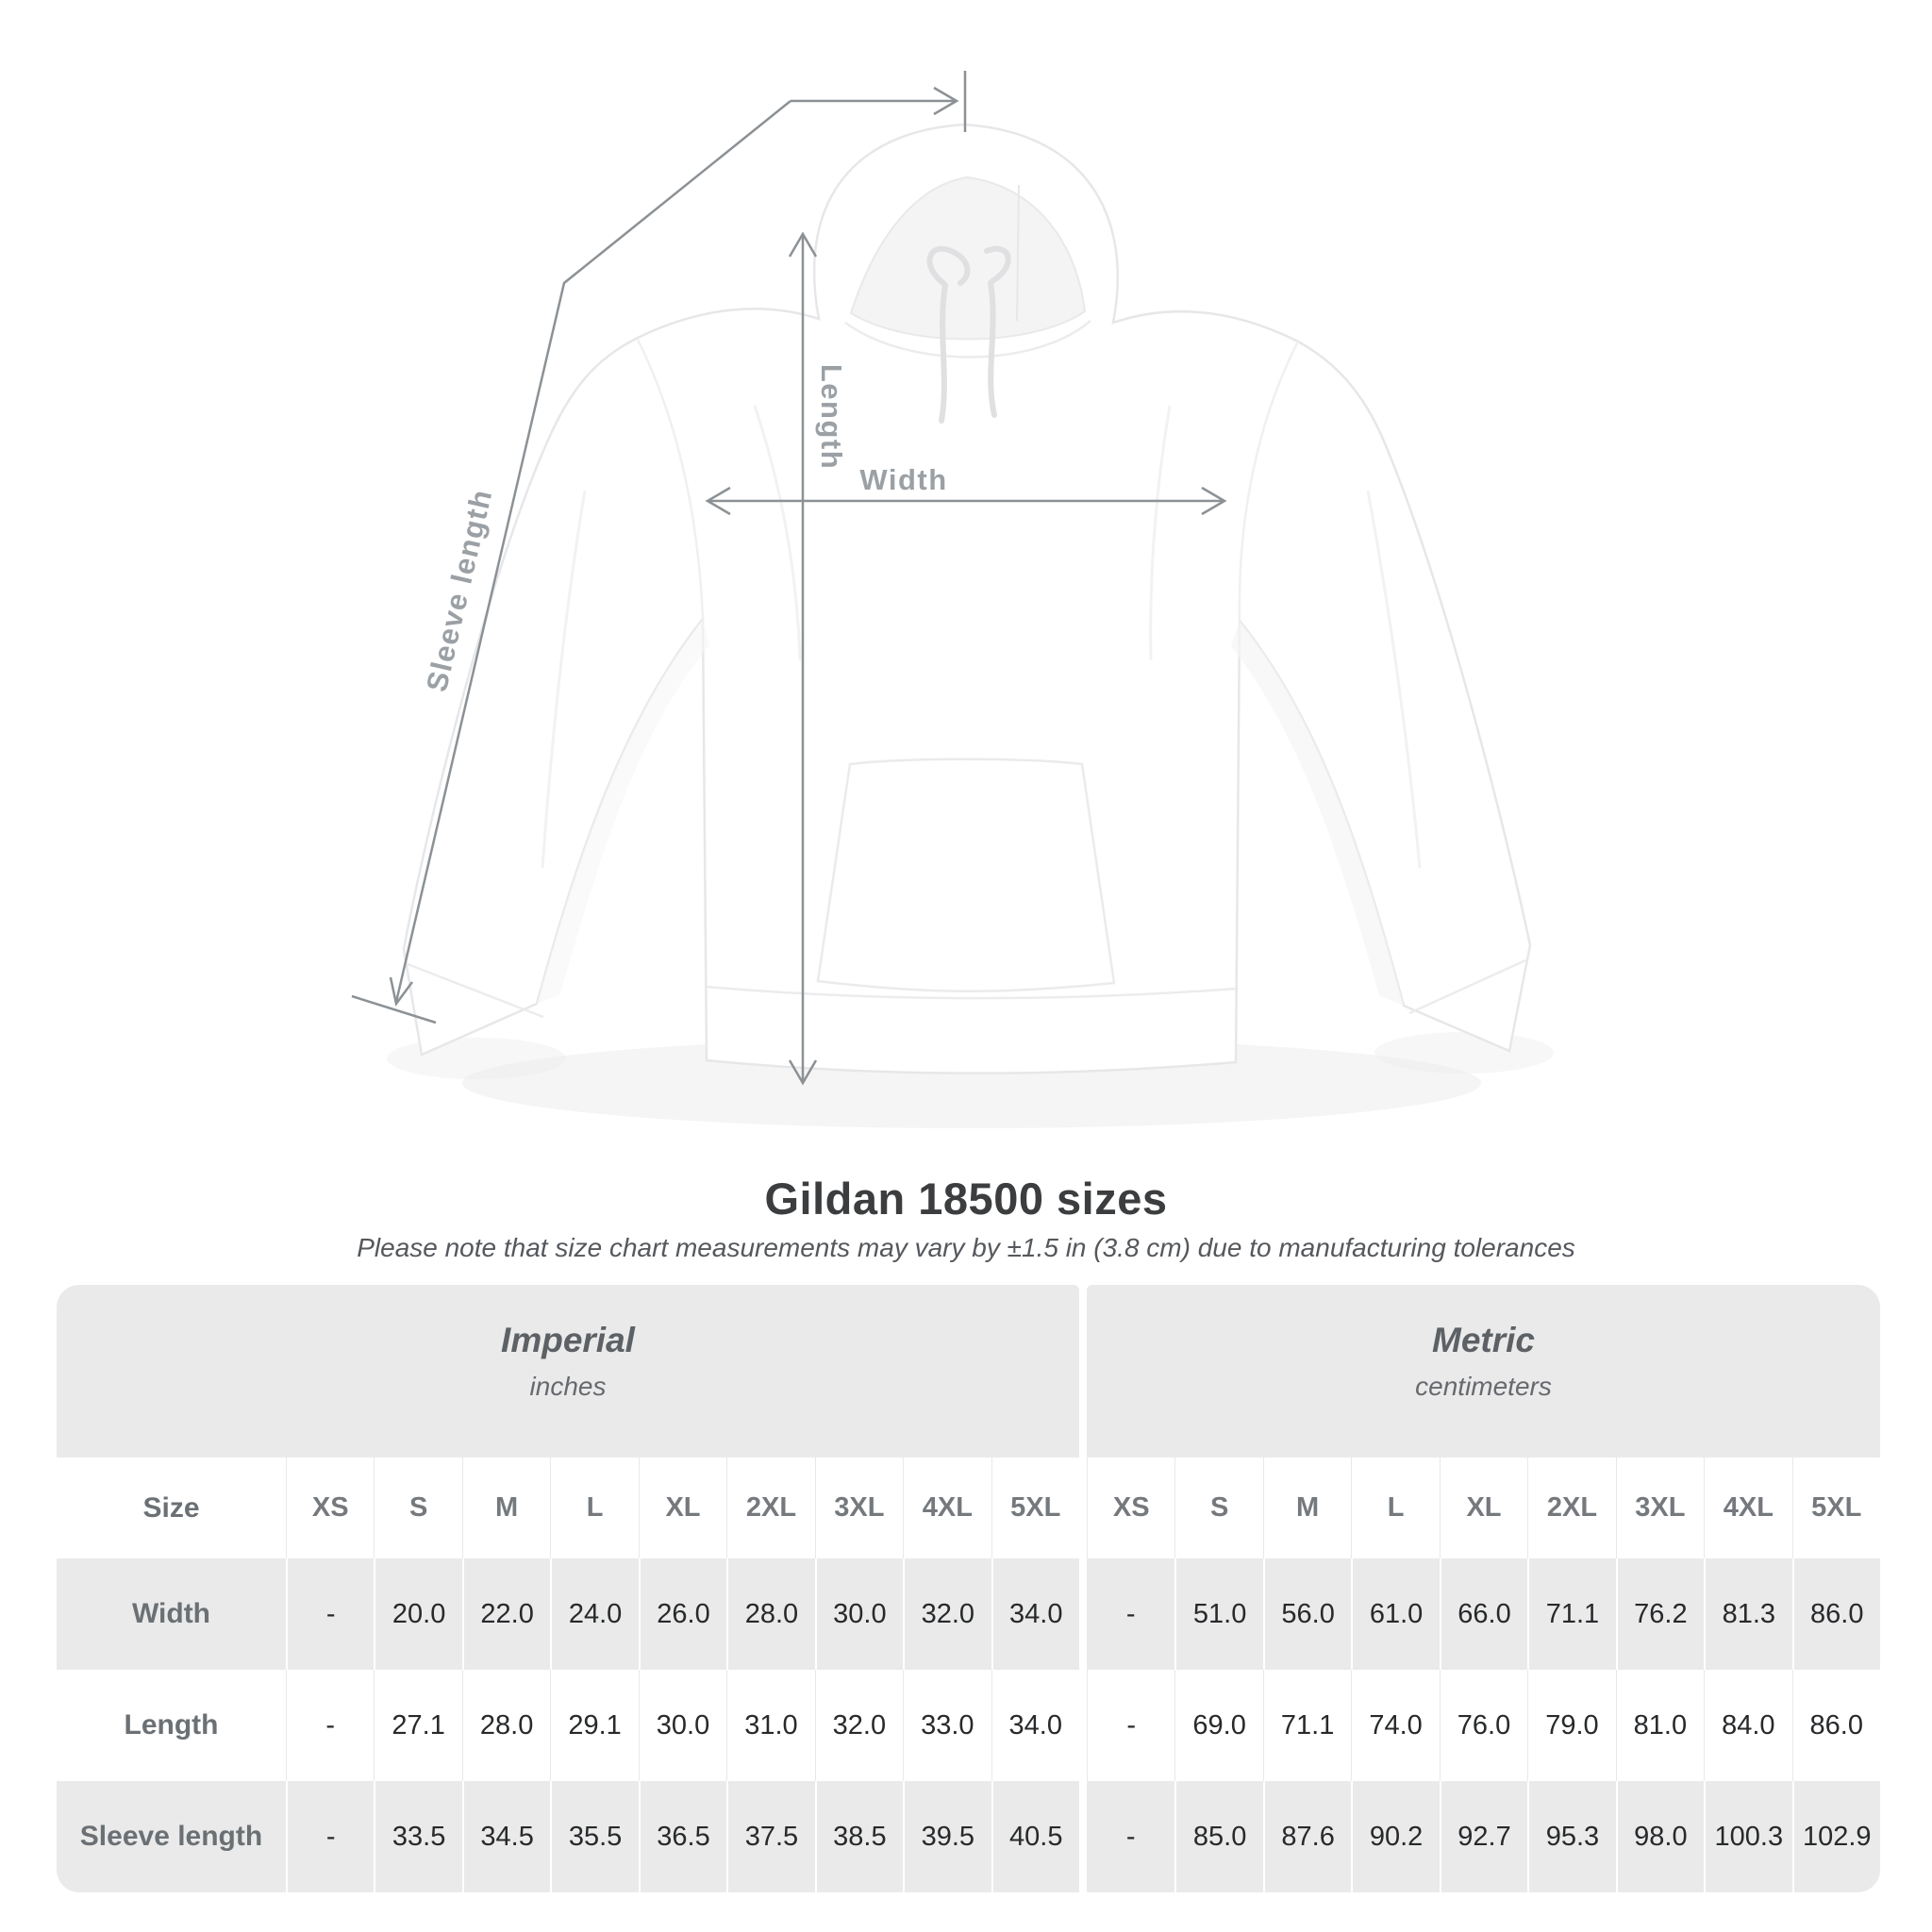  What do you see at coordinates (670, 480) in the screenshot?
I see `armhole-seam-left` at bounding box center [670, 480].